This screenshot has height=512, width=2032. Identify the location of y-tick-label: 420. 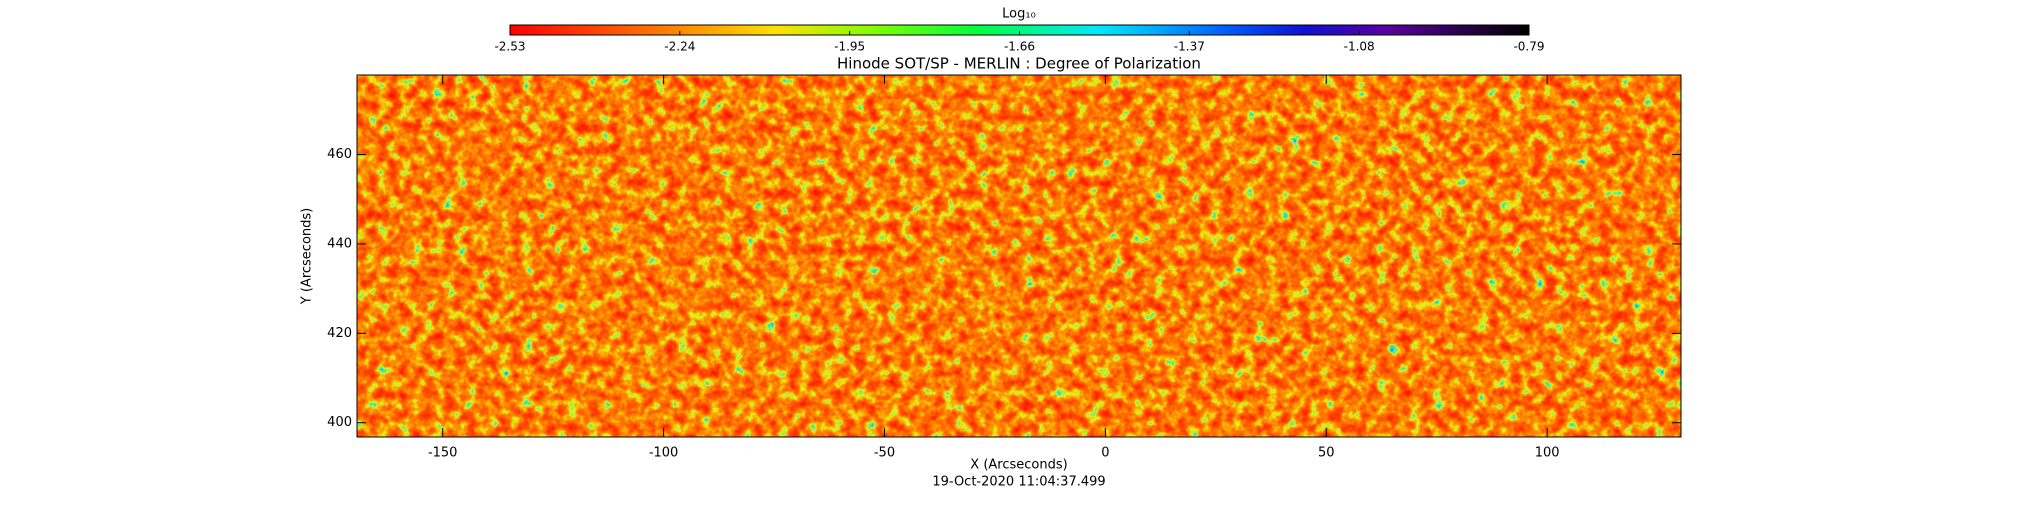
(339, 333).